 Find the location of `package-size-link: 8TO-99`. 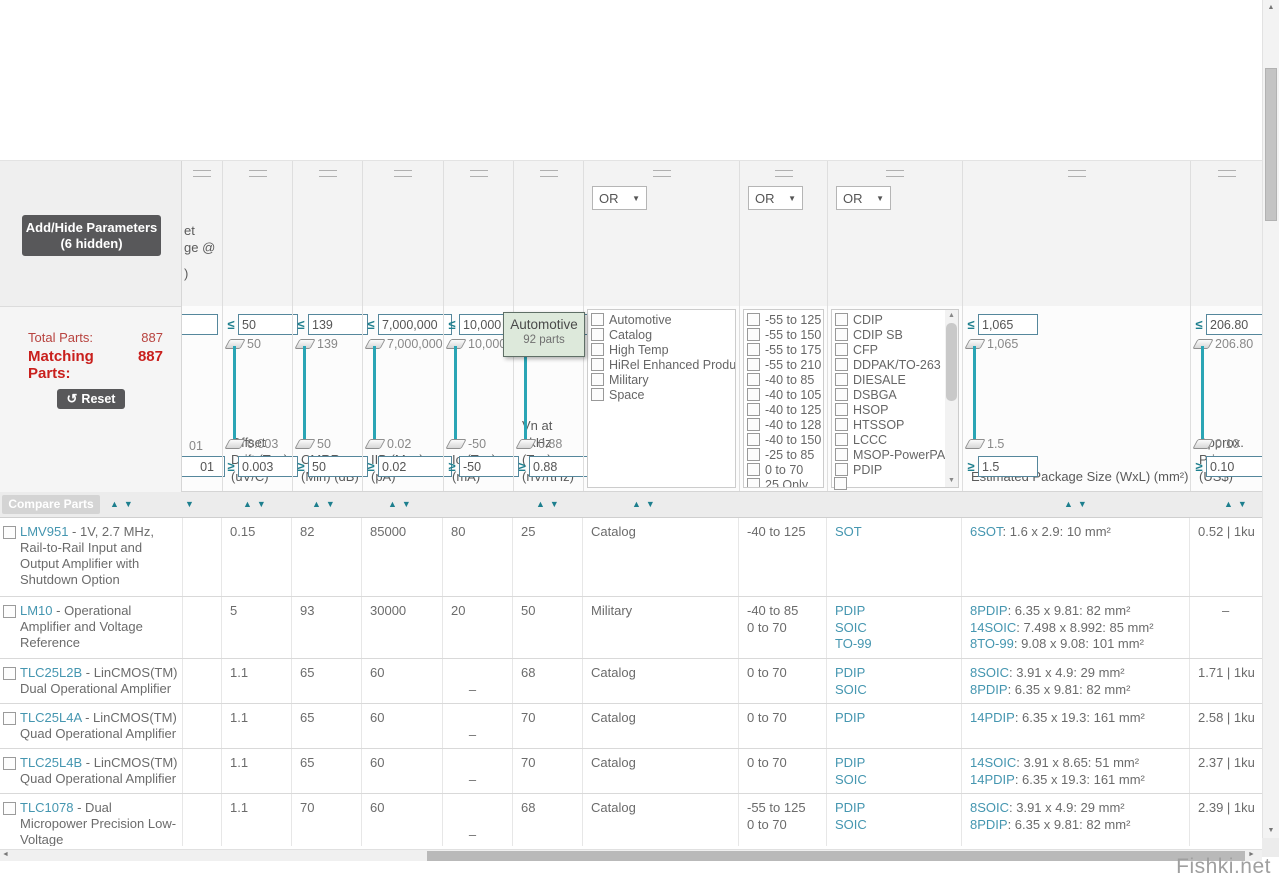

package-size-link: 8TO-99 is located at coordinates (992, 643).